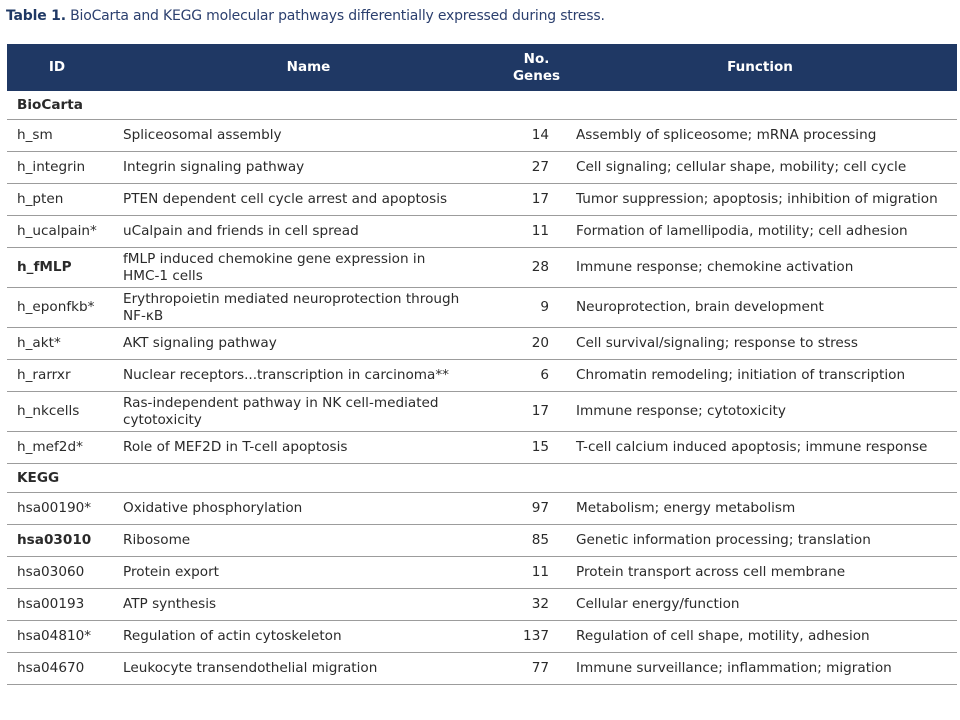 The width and height of the screenshot is (960, 720). What do you see at coordinates (57, 636) in the screenshot?
I see `cell-id: hsa04810*` at bounding box center [57, 636].